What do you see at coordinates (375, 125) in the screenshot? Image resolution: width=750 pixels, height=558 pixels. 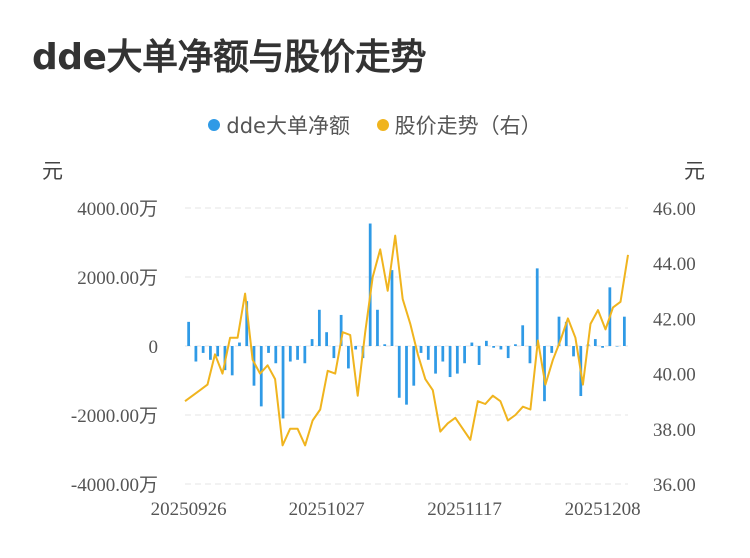 I see `legend: dde大单净额 股价走势（右）` at bounding box center [375, 125].